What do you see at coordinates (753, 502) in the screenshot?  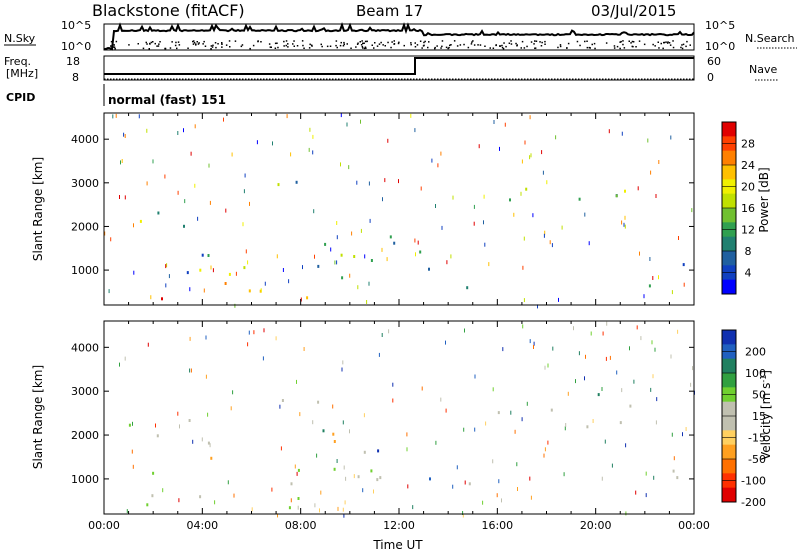 I see `colorbar-tick-label: -200` at bounding box center [753, 502].